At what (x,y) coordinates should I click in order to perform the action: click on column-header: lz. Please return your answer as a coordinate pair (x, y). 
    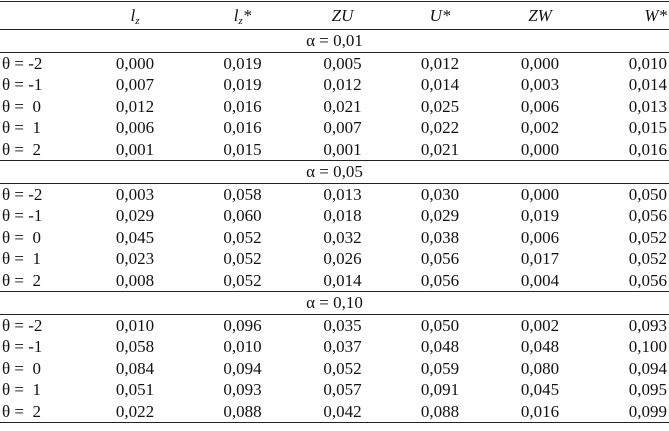
    Looking at the image, I should click on (135, 15).